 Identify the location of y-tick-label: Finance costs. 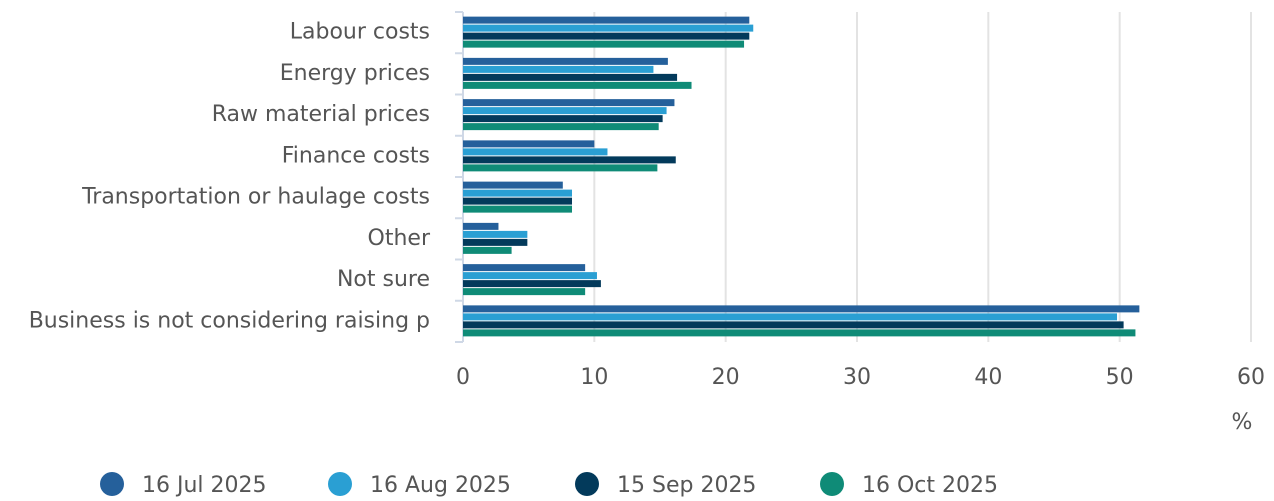
(356, 155).